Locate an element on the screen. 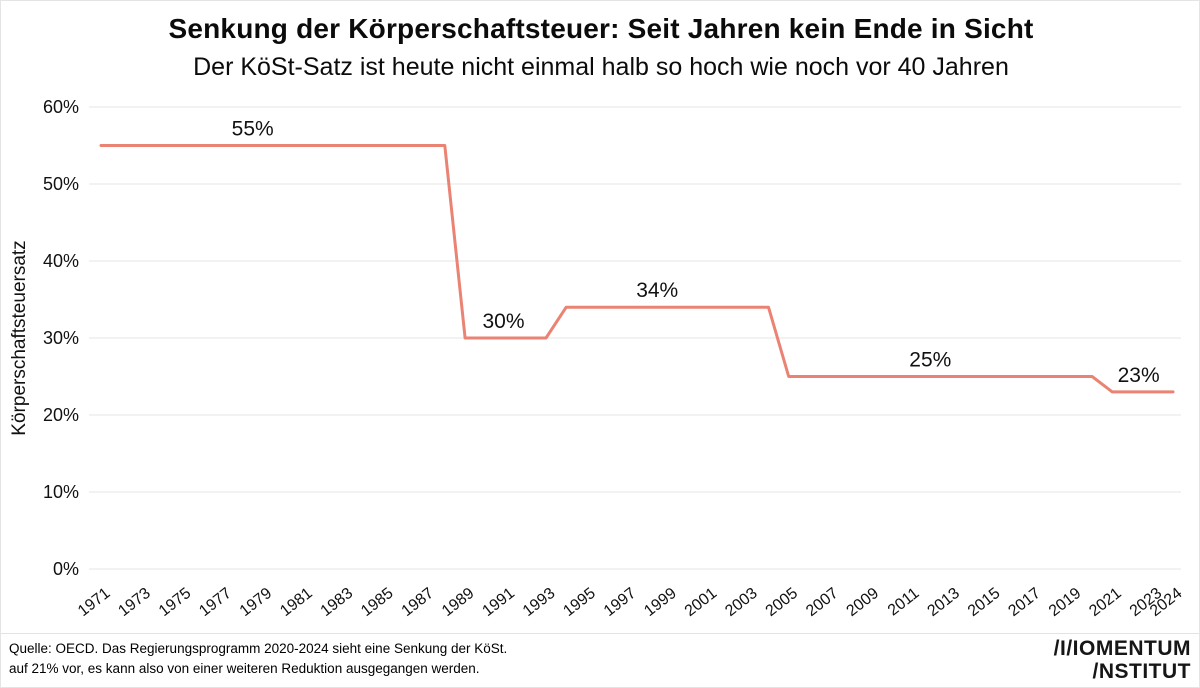 The image size is (1200, 688). x-tick-label: 1977 is located at coordinates (215, 602).